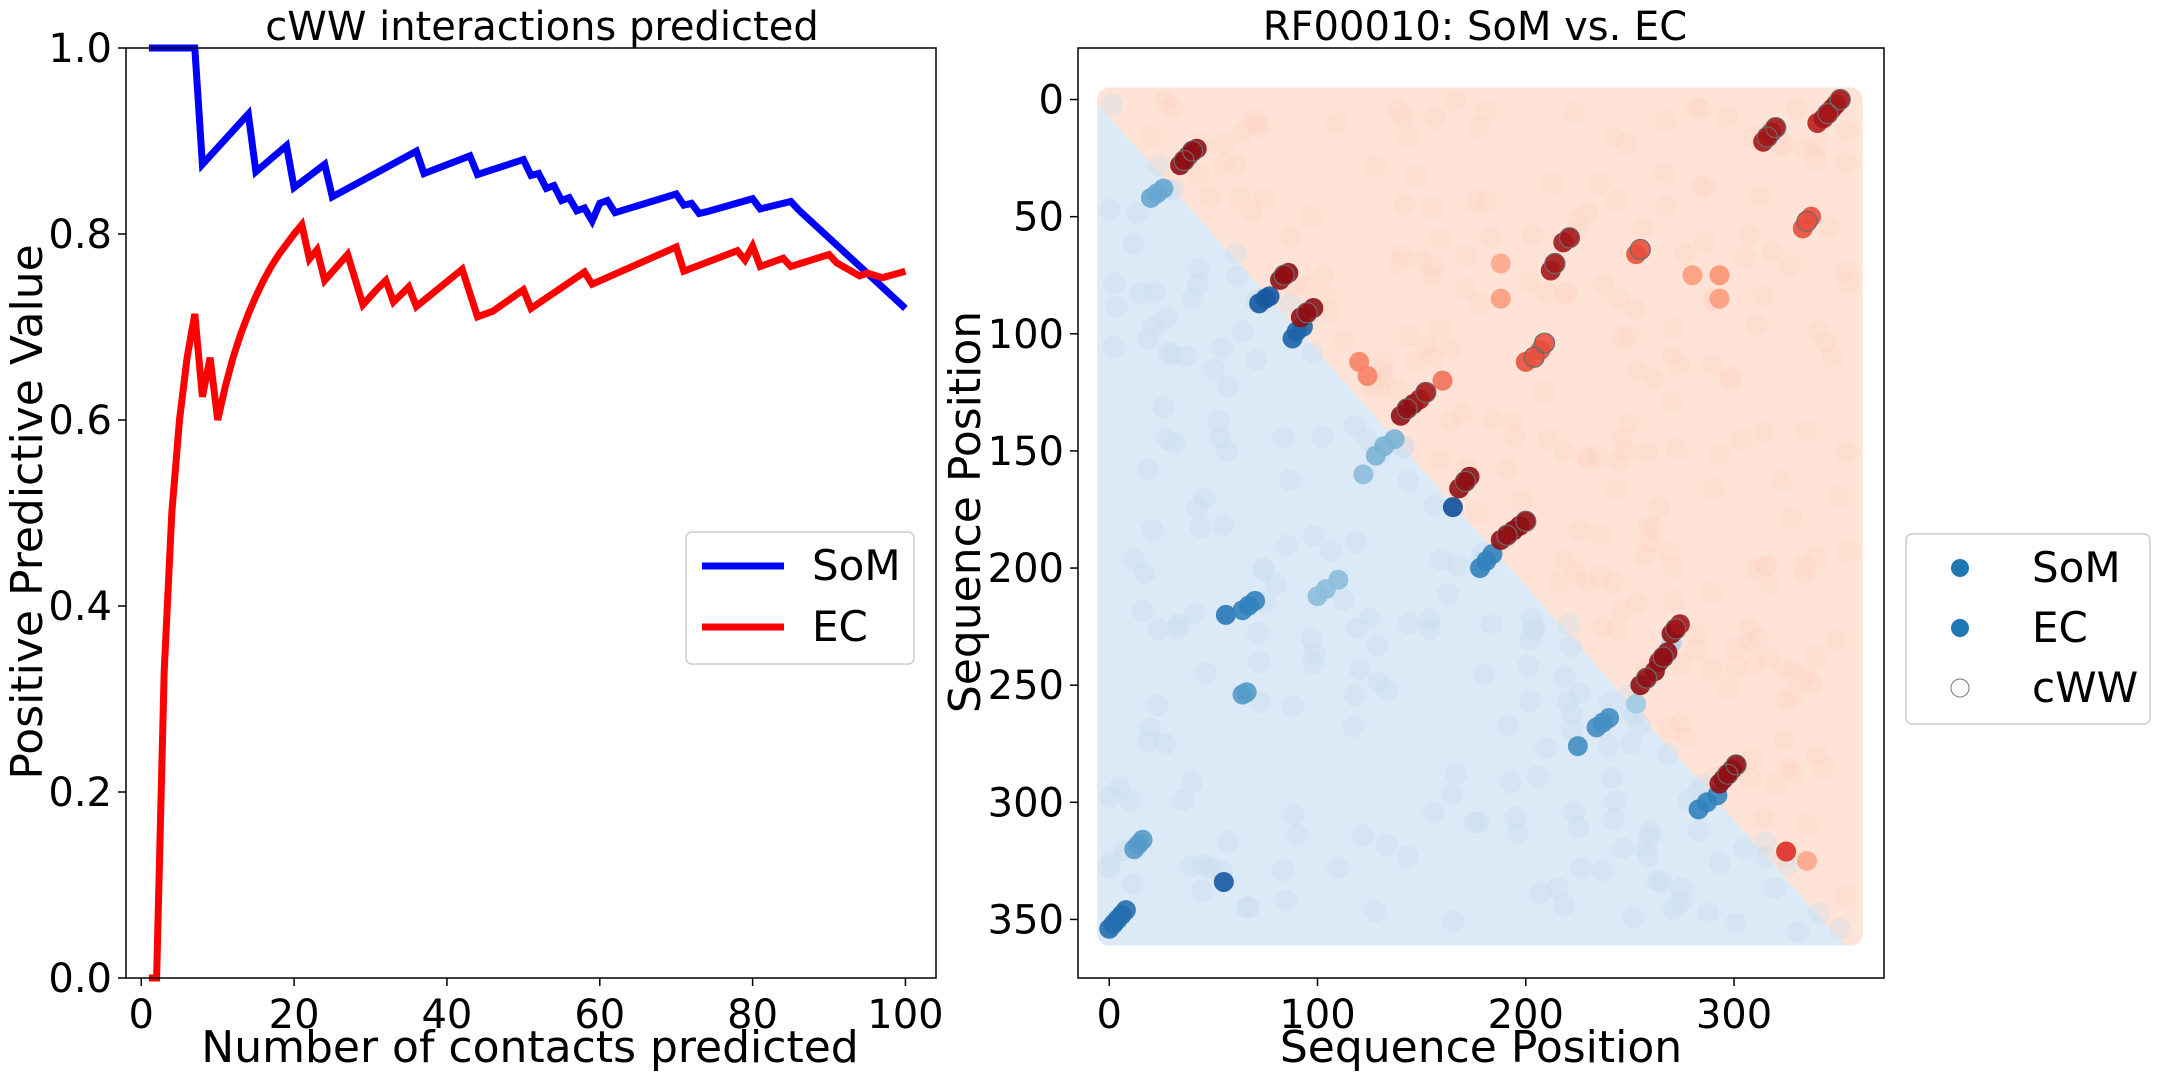 This screenshot has width=2160, height=1080. What do you see at coordinates (1026, 803) in the screenshot?
I see `y-tick-label: 300` at bounding box center [1026, 803].